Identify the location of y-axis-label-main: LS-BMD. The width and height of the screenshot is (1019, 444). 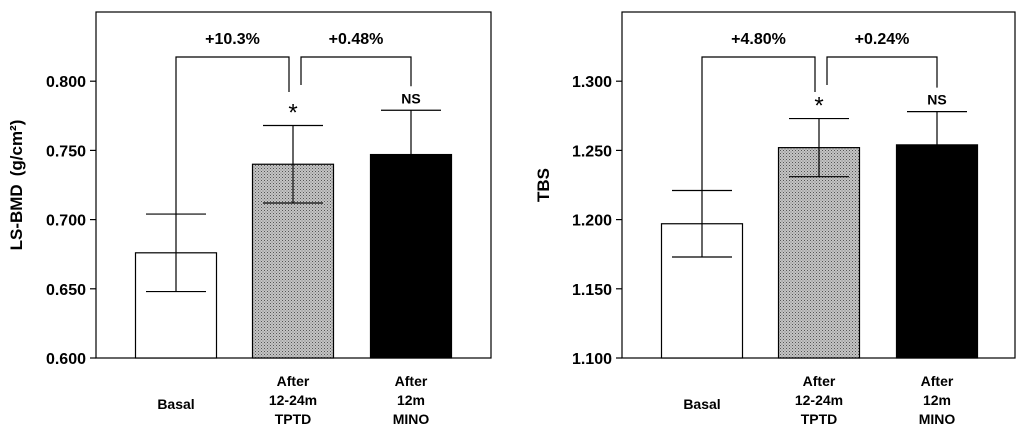
(16, 217).